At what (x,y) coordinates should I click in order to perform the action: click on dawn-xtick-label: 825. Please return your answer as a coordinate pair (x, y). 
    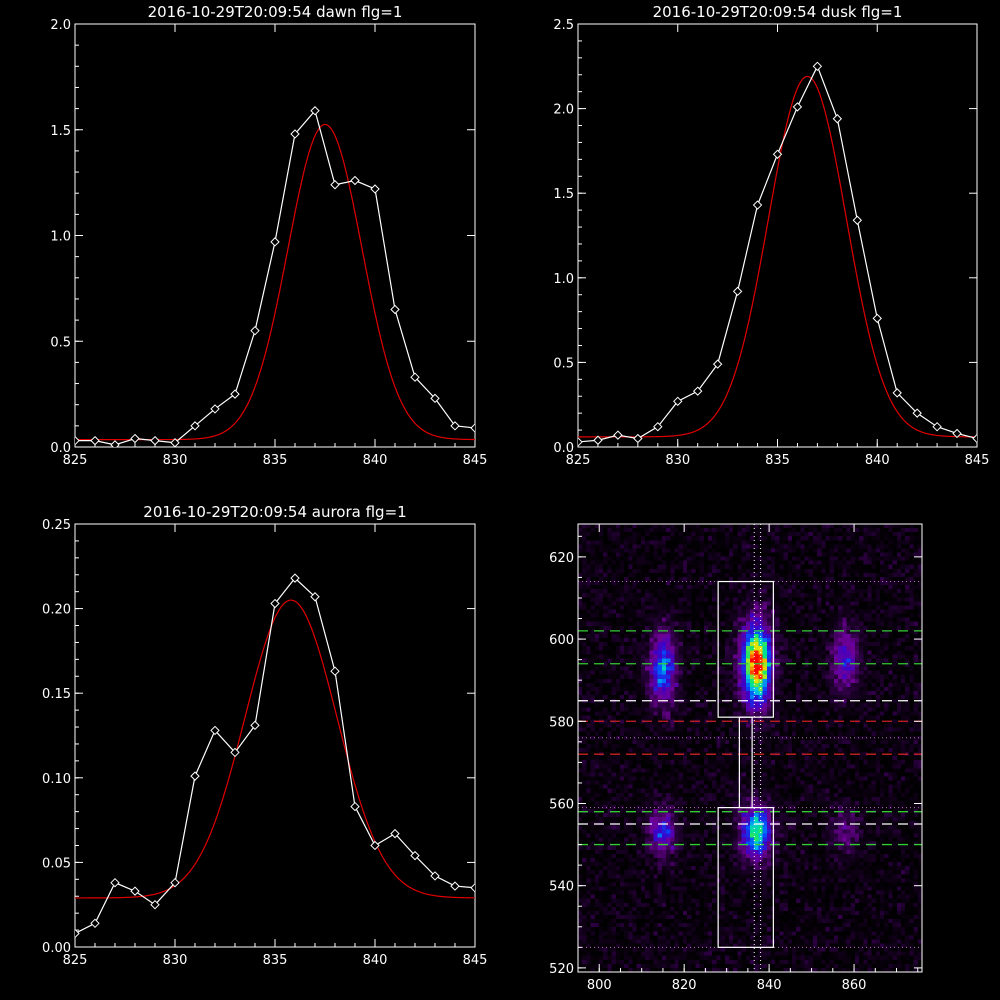
    Looking at the image, I should click on (75, 460).